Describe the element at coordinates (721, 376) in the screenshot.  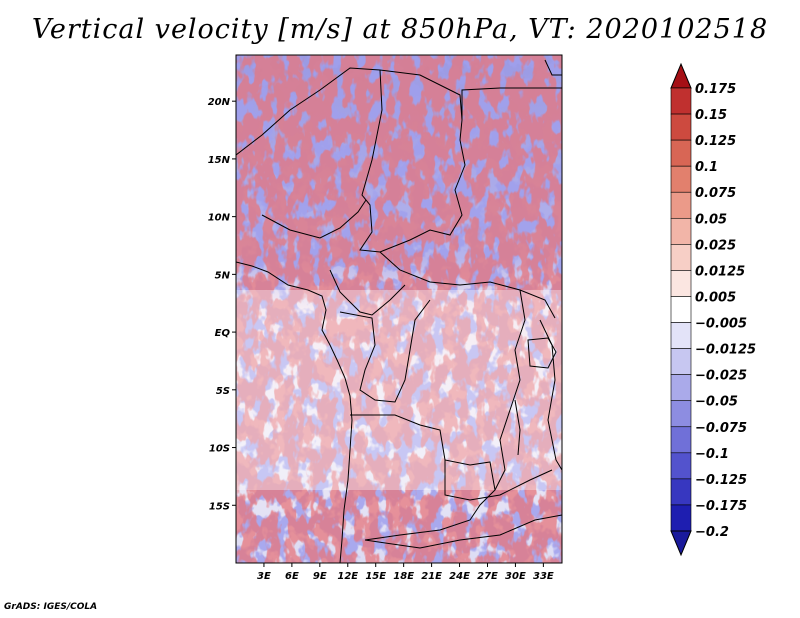
I see `colorbar-label: −0.025` at that location.